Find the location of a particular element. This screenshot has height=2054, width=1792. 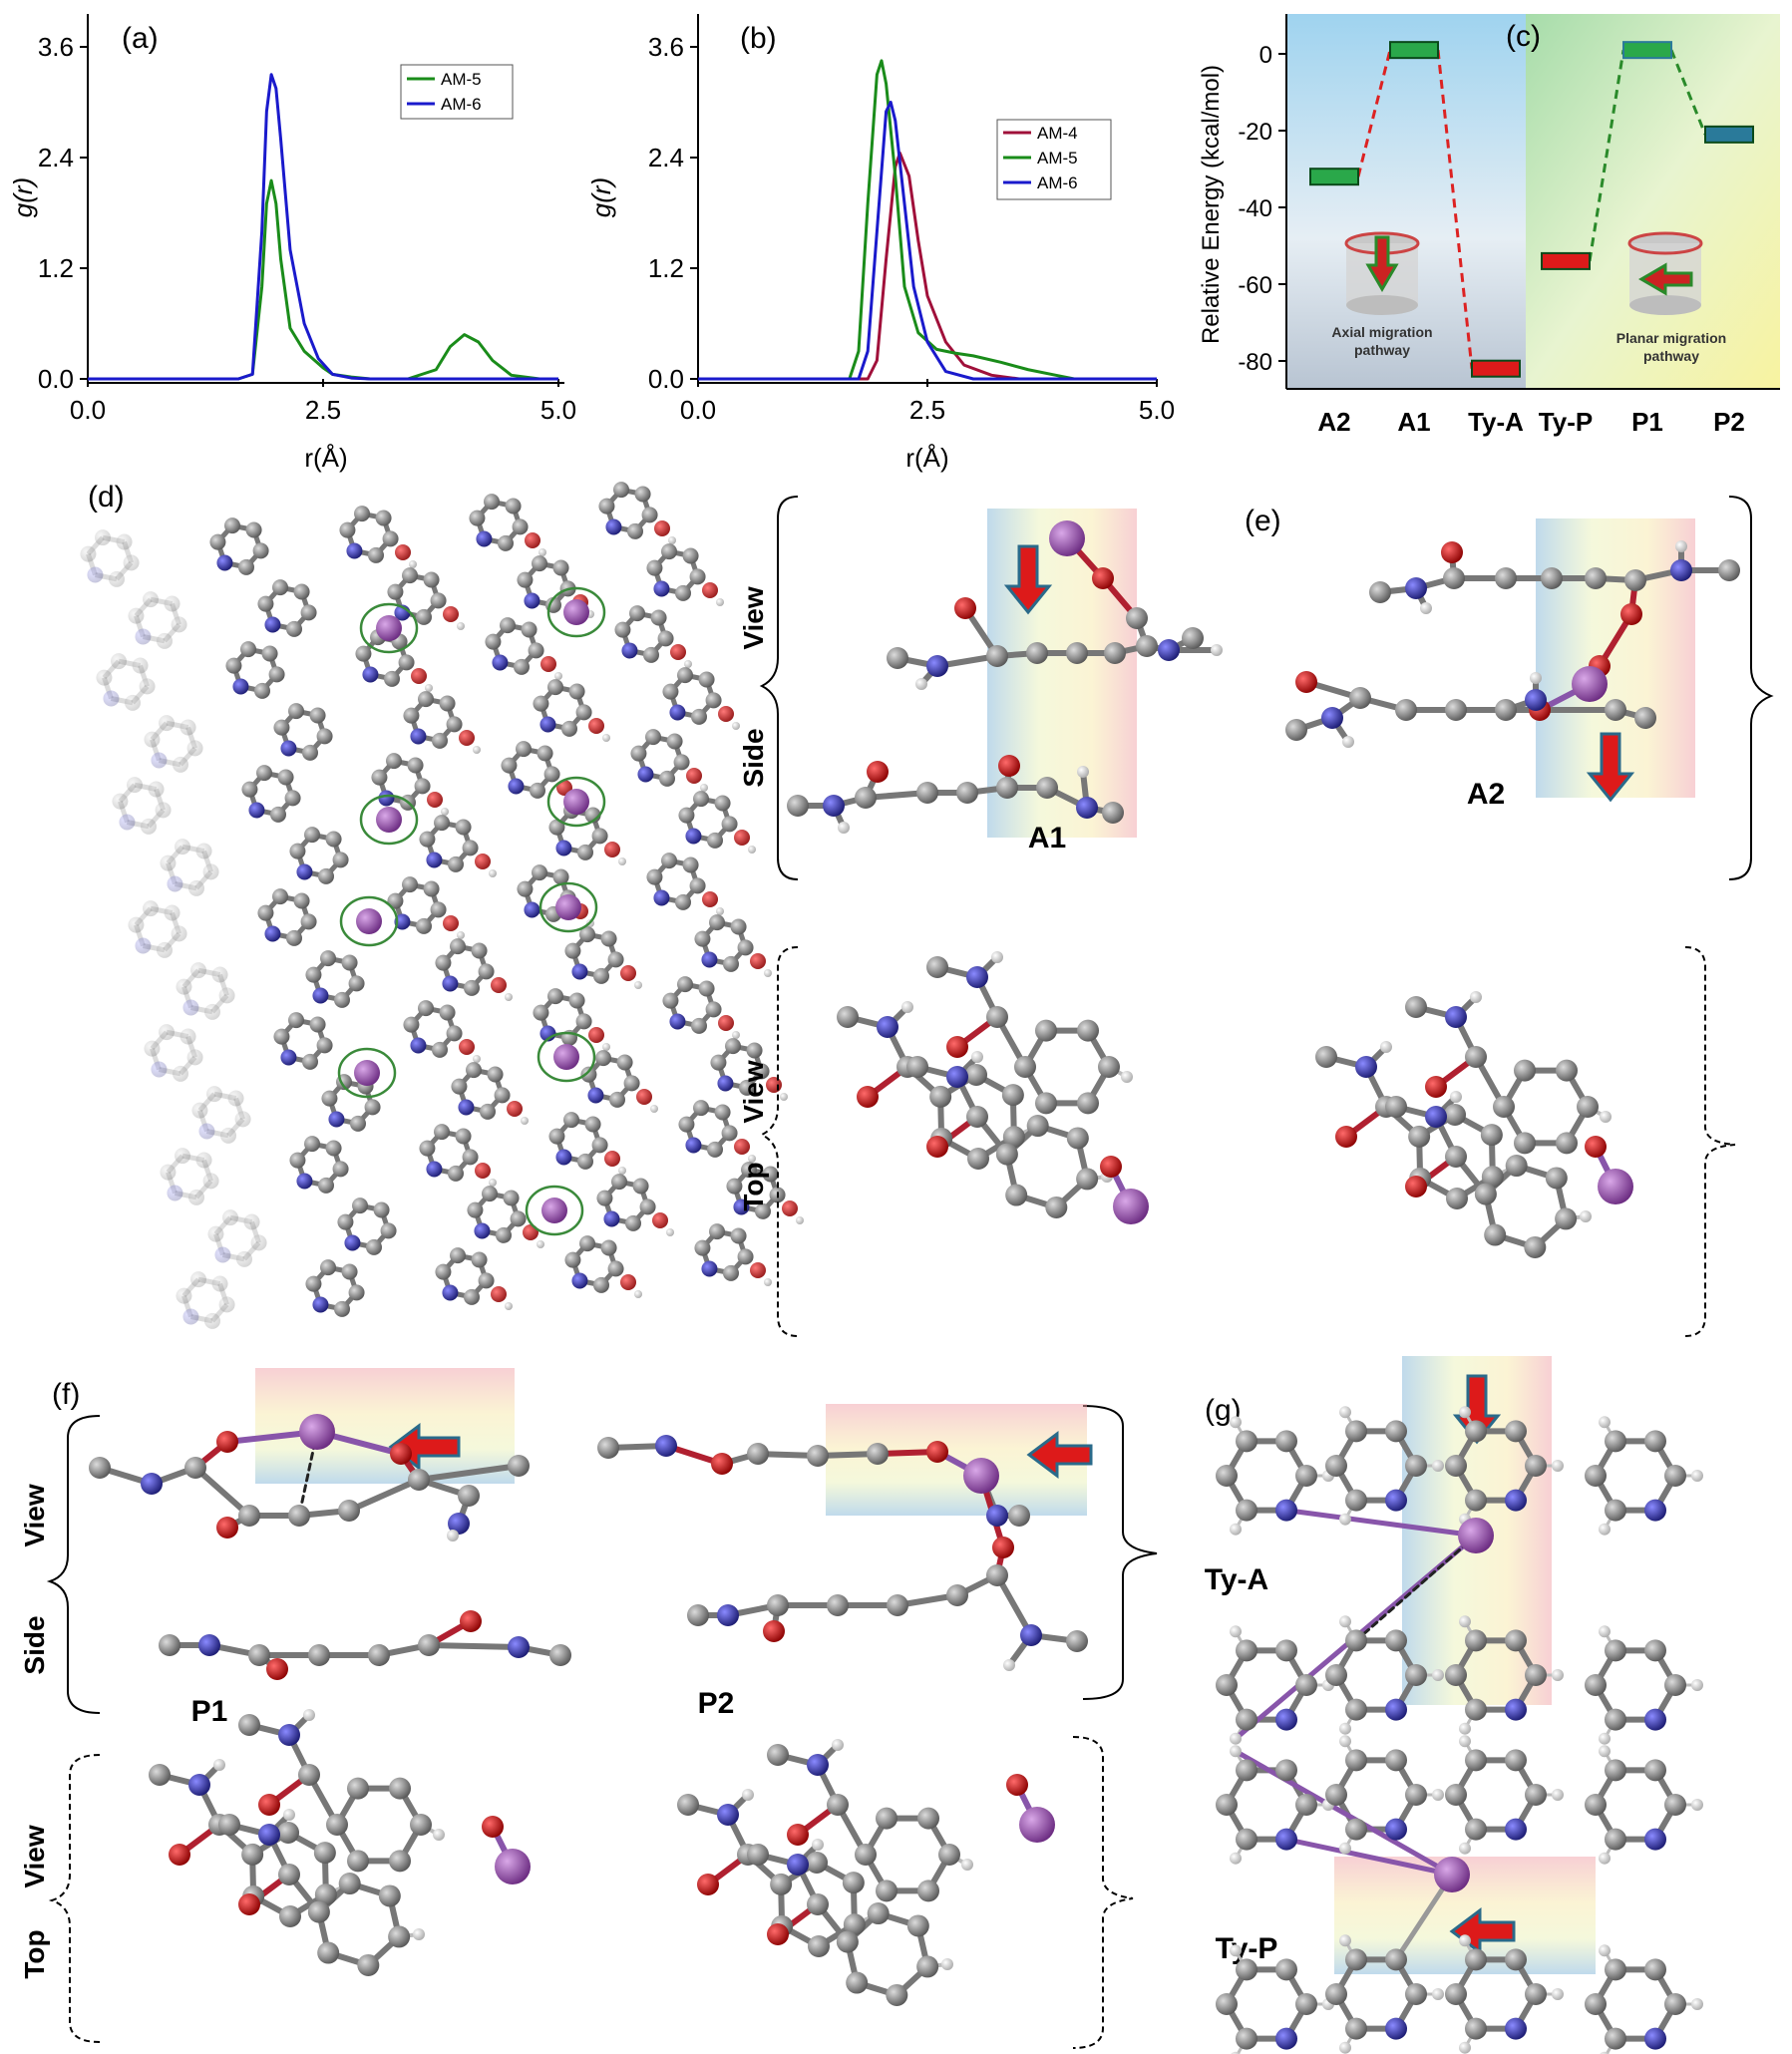

panel-label-b: (b) is located at coordinates (758, 38).